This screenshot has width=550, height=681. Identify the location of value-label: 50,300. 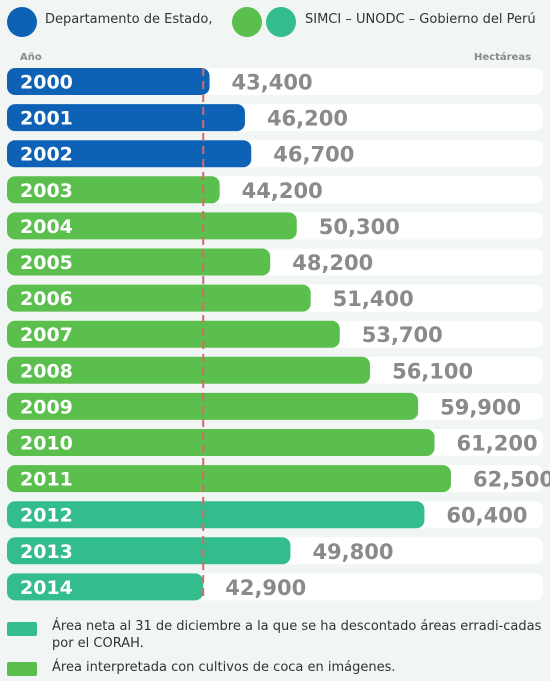
(359, 227).